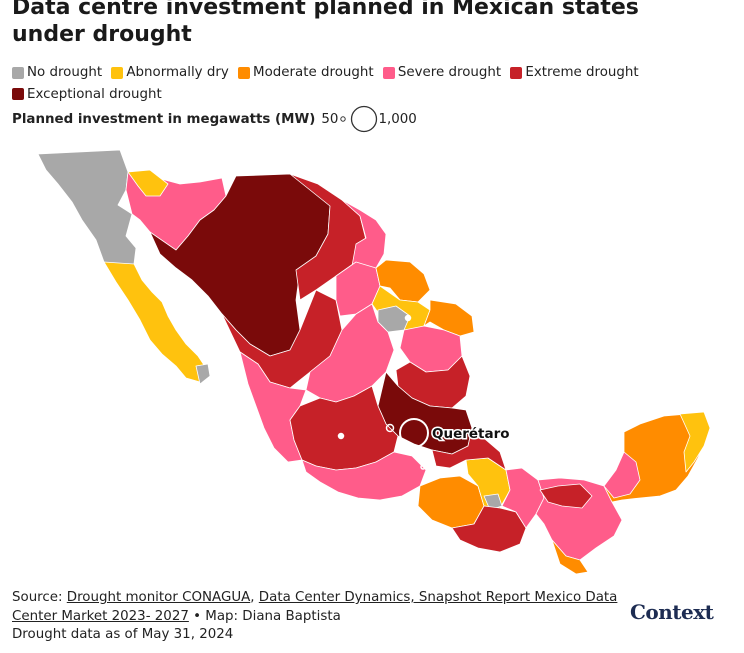 This screenshot has width=744, height=653. Describe the element at coordinates (203, 374) in the screenshot. I see `region-baja-tip` at that location.